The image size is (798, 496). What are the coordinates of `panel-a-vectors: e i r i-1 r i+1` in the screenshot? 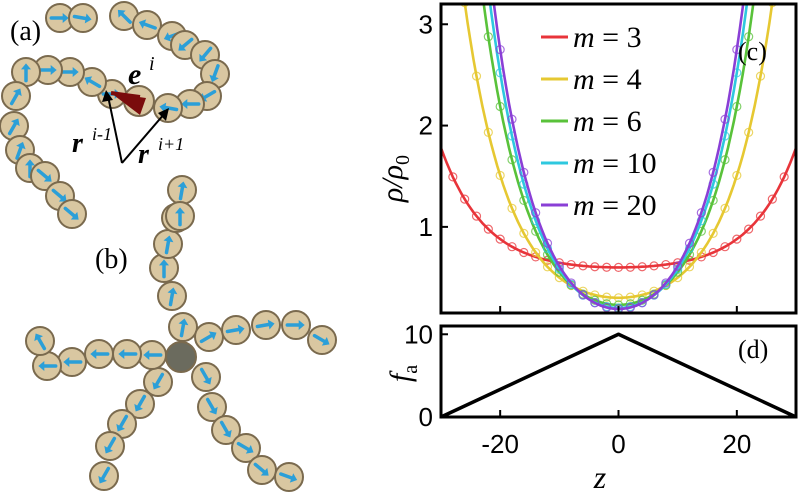 It's located at (128, 111).